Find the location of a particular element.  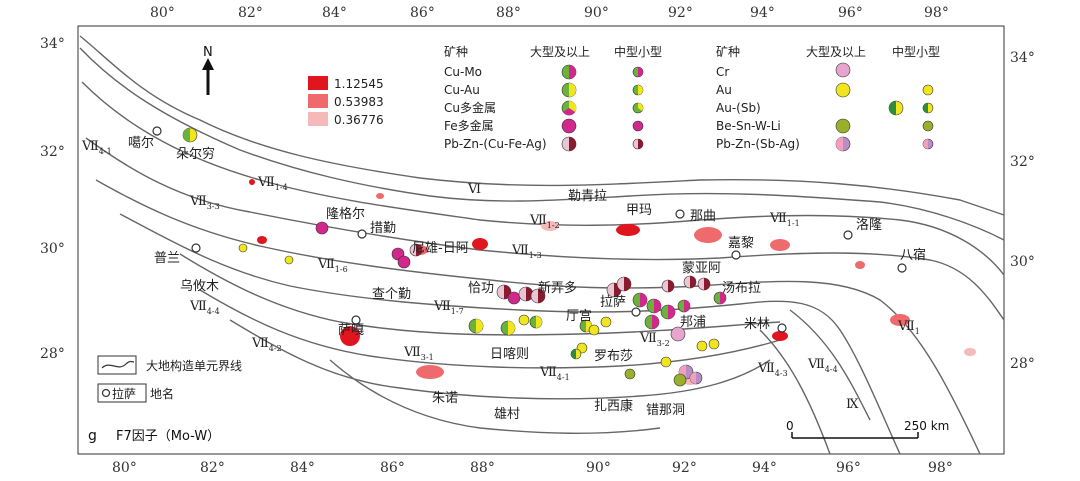

place-marker-pulan is located at coordinates (196, 248).